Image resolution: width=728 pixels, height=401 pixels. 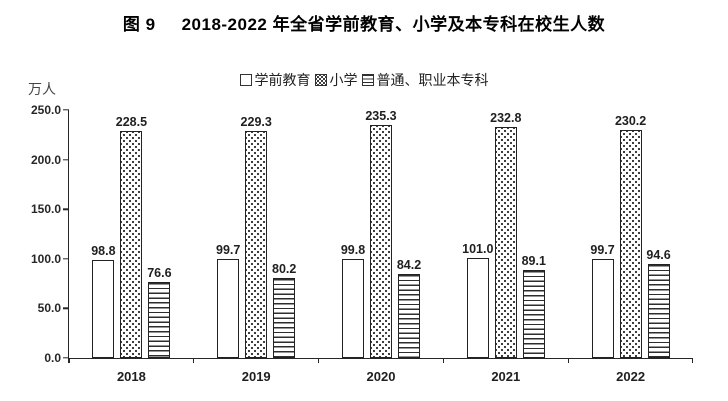 I want to click on x-axis-category-label-2019: 2019, so click(x=256, y=376).